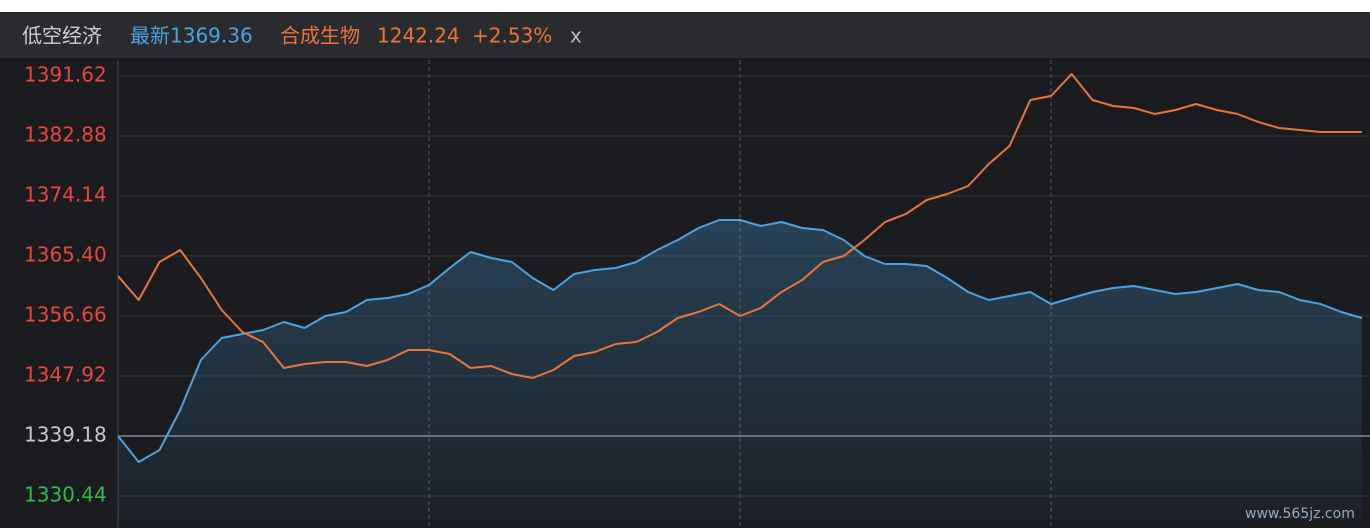 The width and height of the screenshot is (1370, 528). Describe the element at coordinates (65, 254) in the screenshot. I see `y-tick-label: 1365.40` at that location.